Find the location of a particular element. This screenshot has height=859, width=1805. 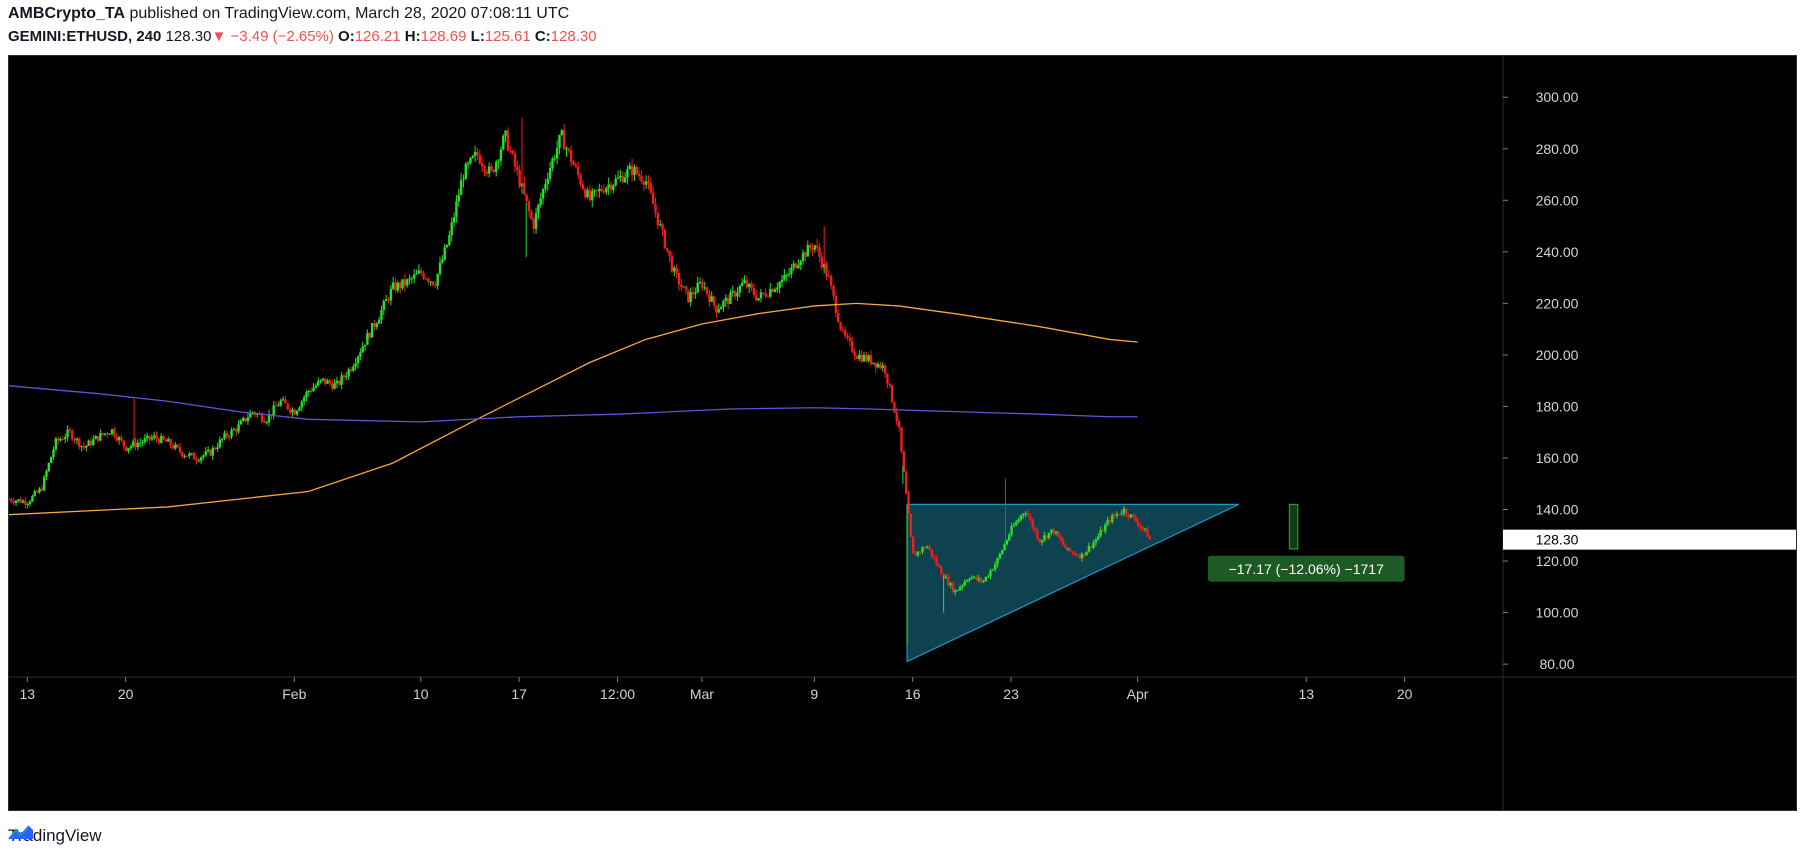

y-tick-label: 80.00 is located at coordinates (1556, 664).